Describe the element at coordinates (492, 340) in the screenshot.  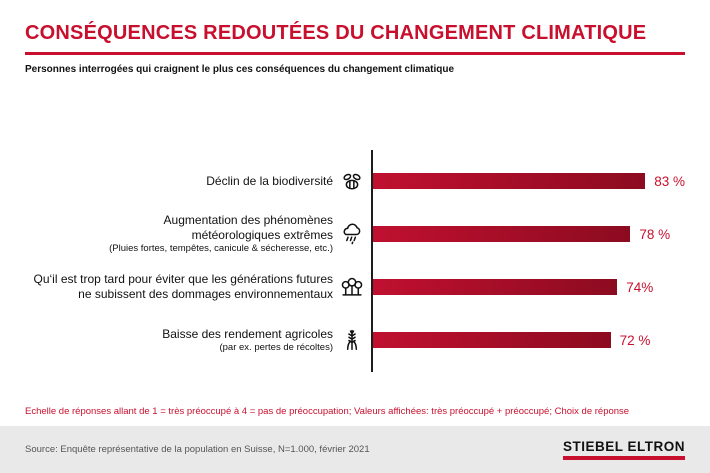
I see `bar-agriculture` at that location.